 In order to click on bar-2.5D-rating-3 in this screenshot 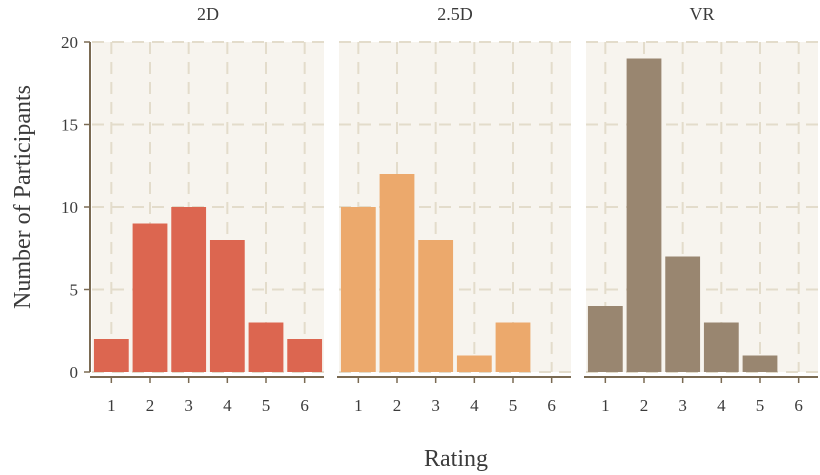, I will do `click(436, 306)`.